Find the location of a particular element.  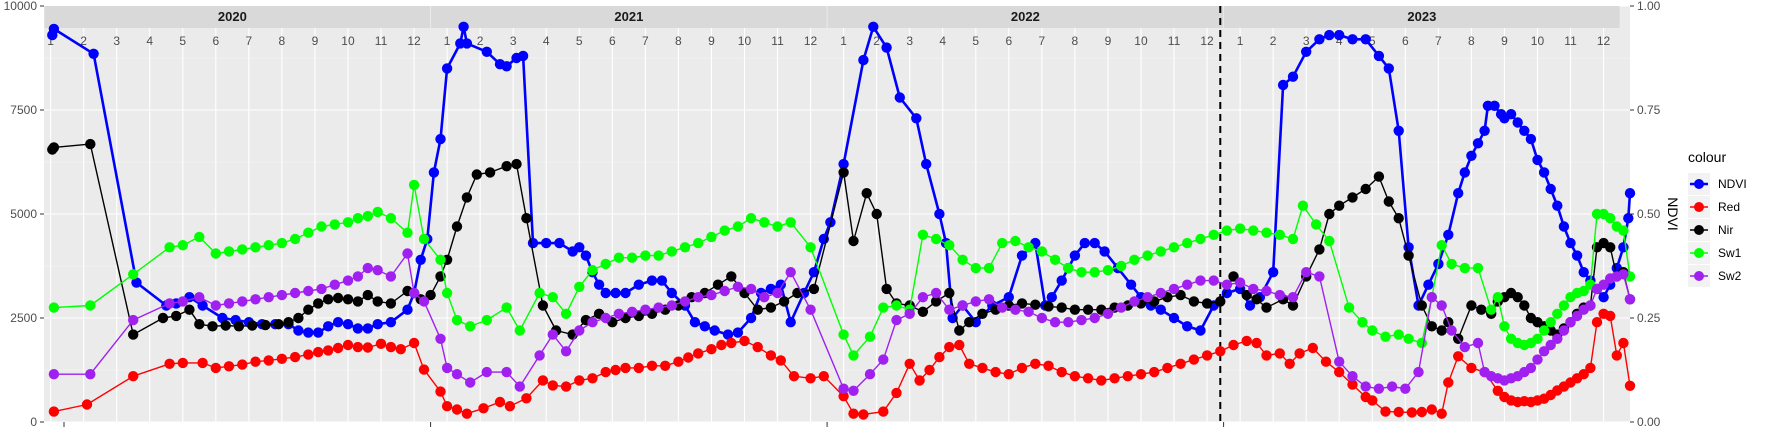

legend-label: Sw1 is located at coordinates (1730, 253).